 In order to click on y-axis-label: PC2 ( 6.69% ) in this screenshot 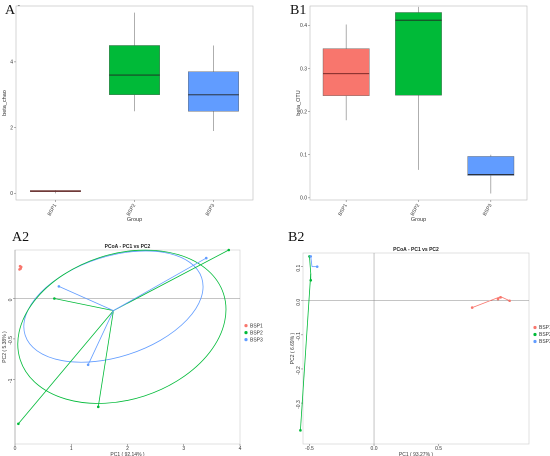, I will do `click(293, 348)`.